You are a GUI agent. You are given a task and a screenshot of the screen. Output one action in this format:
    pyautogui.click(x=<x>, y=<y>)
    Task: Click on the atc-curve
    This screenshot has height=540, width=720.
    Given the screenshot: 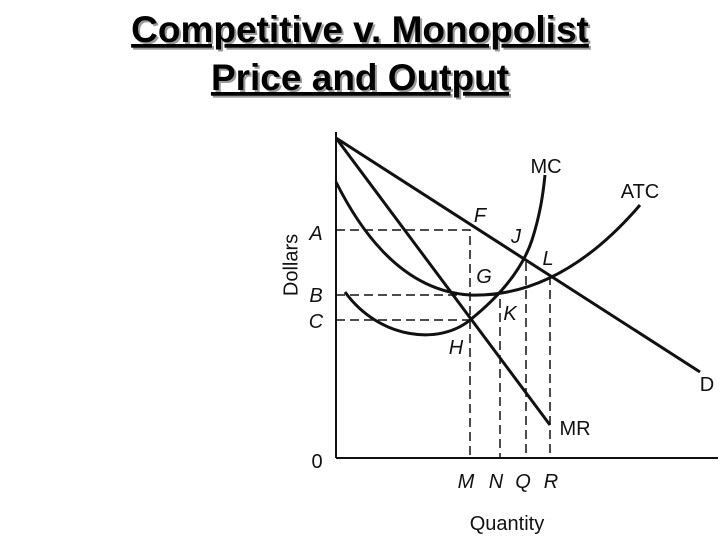 What is the action you would take?
    pyautogui.click(x=488, y=239)
    